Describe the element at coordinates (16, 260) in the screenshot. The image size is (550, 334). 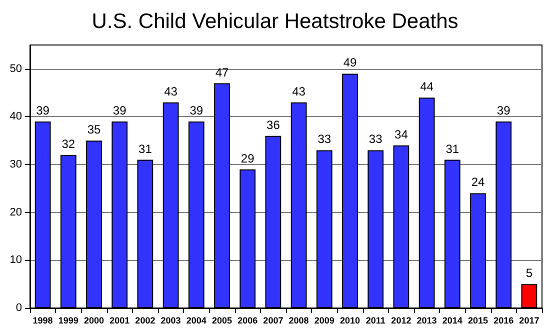
I see `y-tick-label: 10` at that location.